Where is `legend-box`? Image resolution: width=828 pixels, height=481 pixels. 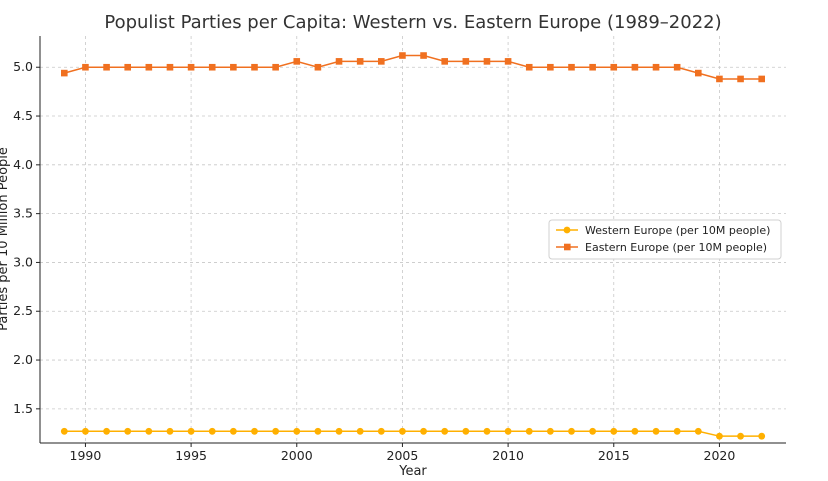
legend-box is located at coordinates (665, 239).